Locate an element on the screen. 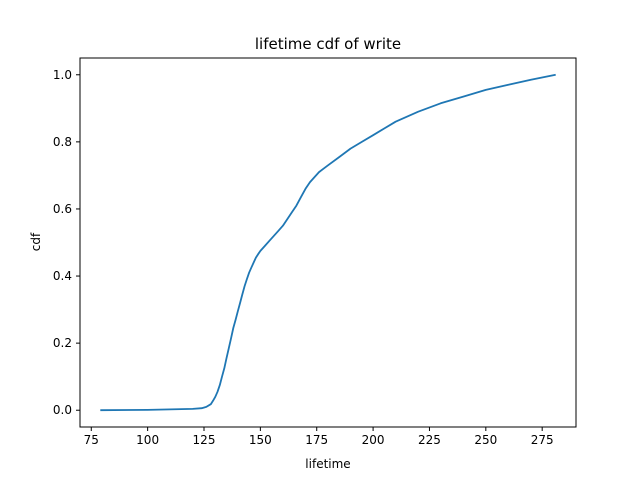  x-tick-label: 125 is located at coordinates (204, 440).